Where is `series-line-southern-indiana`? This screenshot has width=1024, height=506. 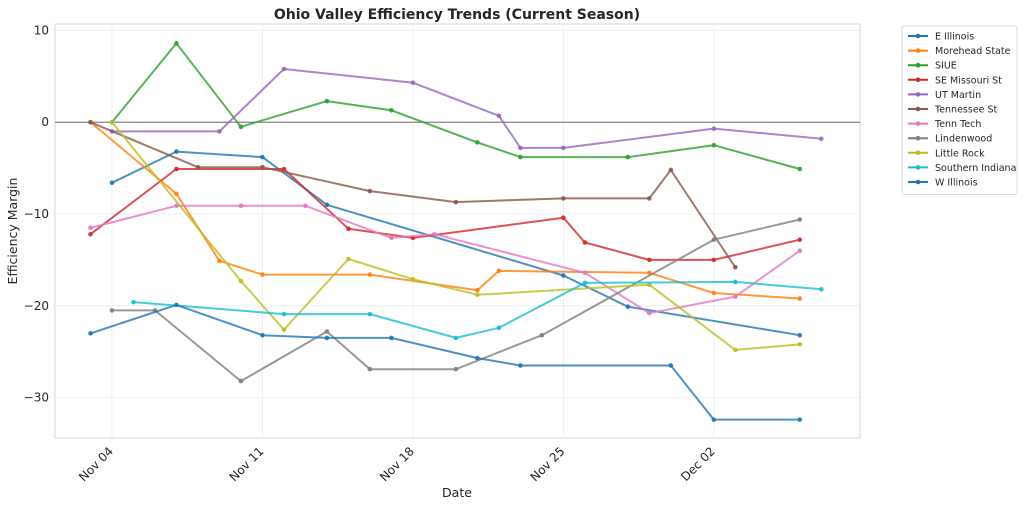 series-line-southern-indiana is located at coordinates (477, 309).